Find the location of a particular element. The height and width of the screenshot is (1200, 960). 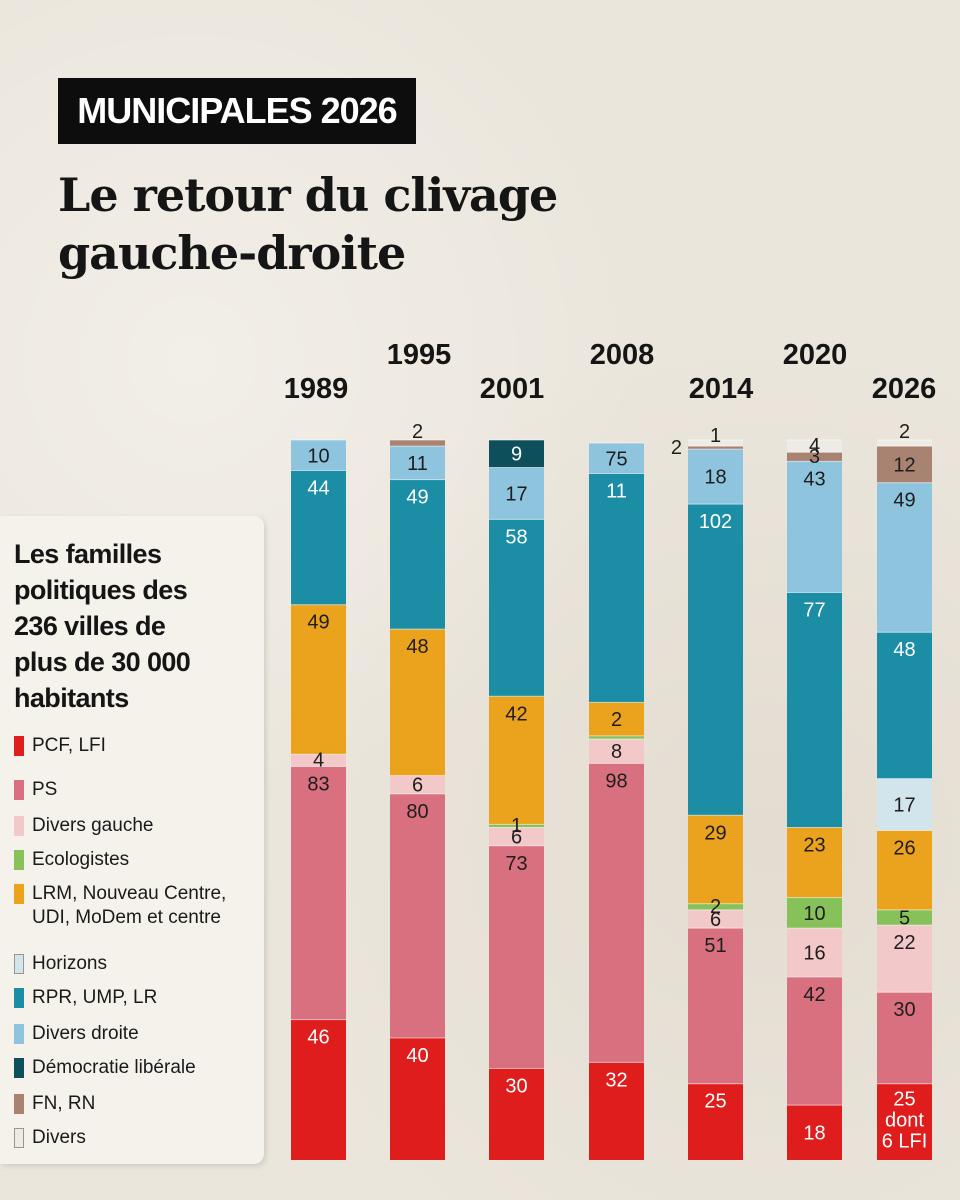

data-label: 29 is located at coordinates (715, 833).